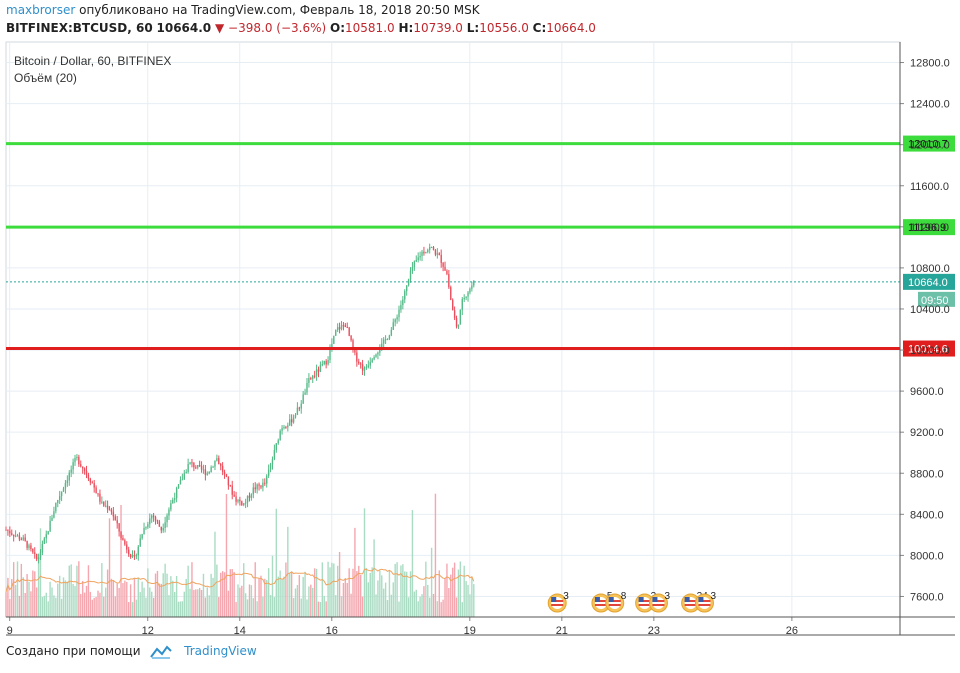  Describe the element at coordinates (45, 78) in the screenshot. I see `volume-indicator-label: Объём (20)` at that location.